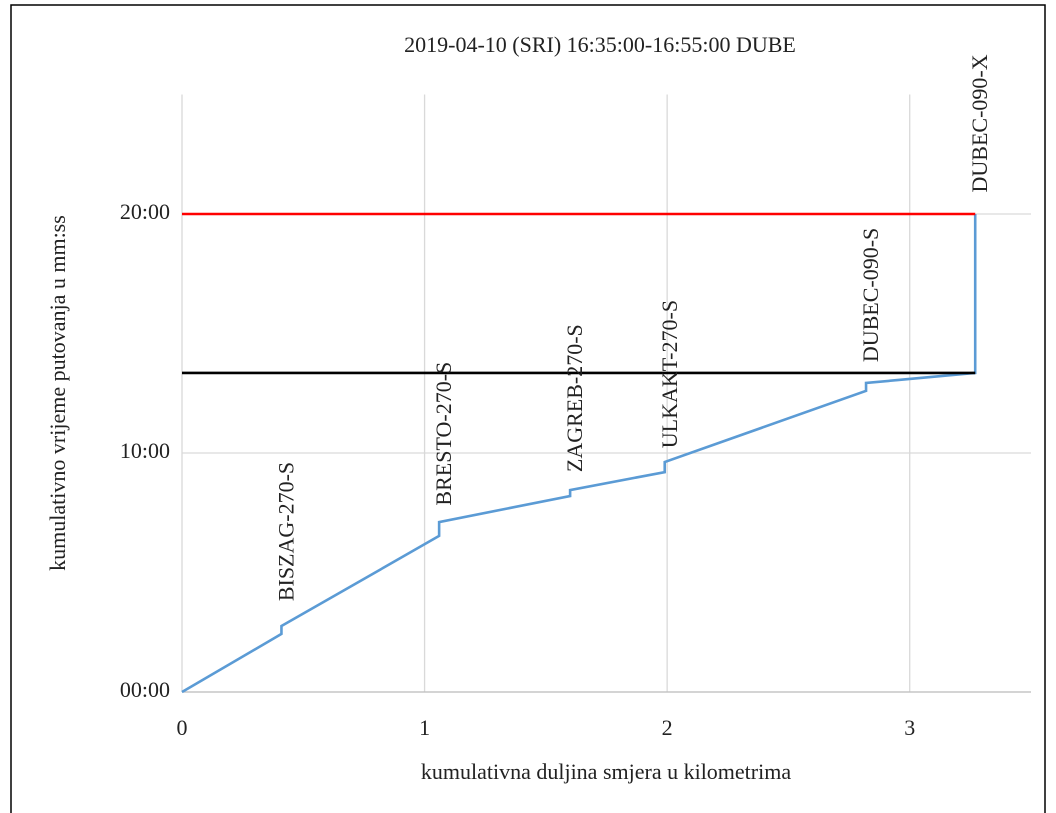 This screenshot has height=813, width=1056. What do you see at coordinates (424, 727) in the screenshot?
I see `x-tick-label: 1` at bounding box center [424, 727].